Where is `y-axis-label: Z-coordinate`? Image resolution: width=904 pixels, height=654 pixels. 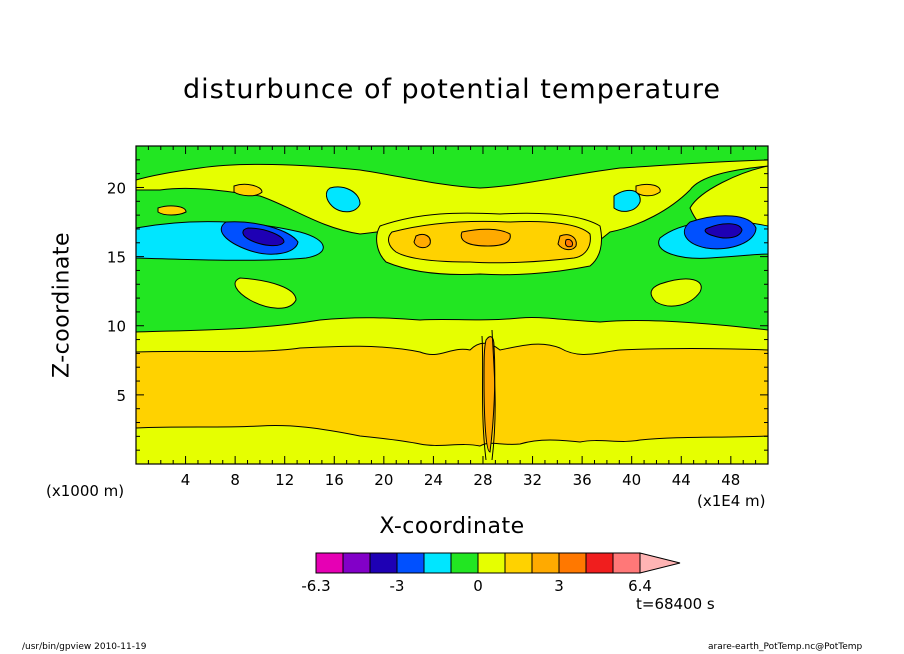
y-axis-label: Z-coordinate is located at coordinates (62, 305).